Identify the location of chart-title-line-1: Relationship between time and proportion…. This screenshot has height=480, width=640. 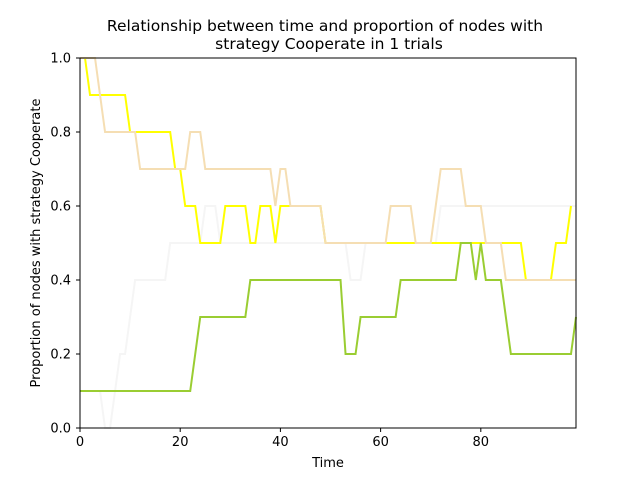
(325, 26).